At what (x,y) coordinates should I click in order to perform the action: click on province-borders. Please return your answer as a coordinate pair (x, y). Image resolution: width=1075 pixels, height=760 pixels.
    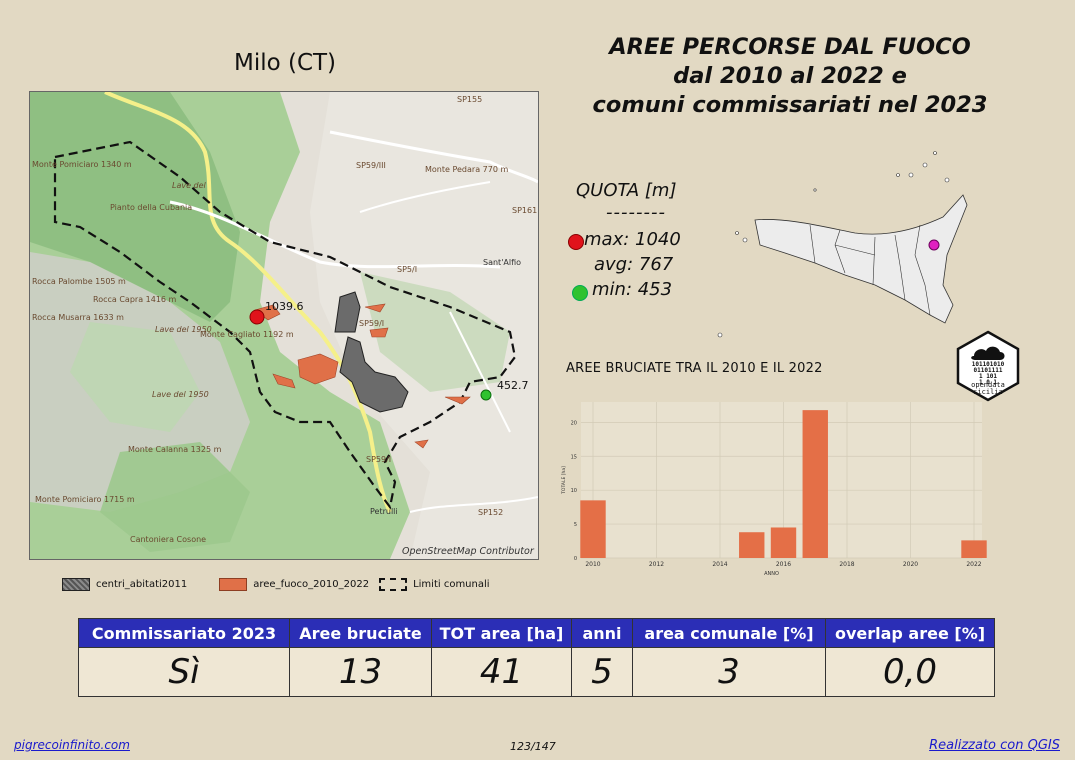
    Looking at the image, I should click on (870, 270).